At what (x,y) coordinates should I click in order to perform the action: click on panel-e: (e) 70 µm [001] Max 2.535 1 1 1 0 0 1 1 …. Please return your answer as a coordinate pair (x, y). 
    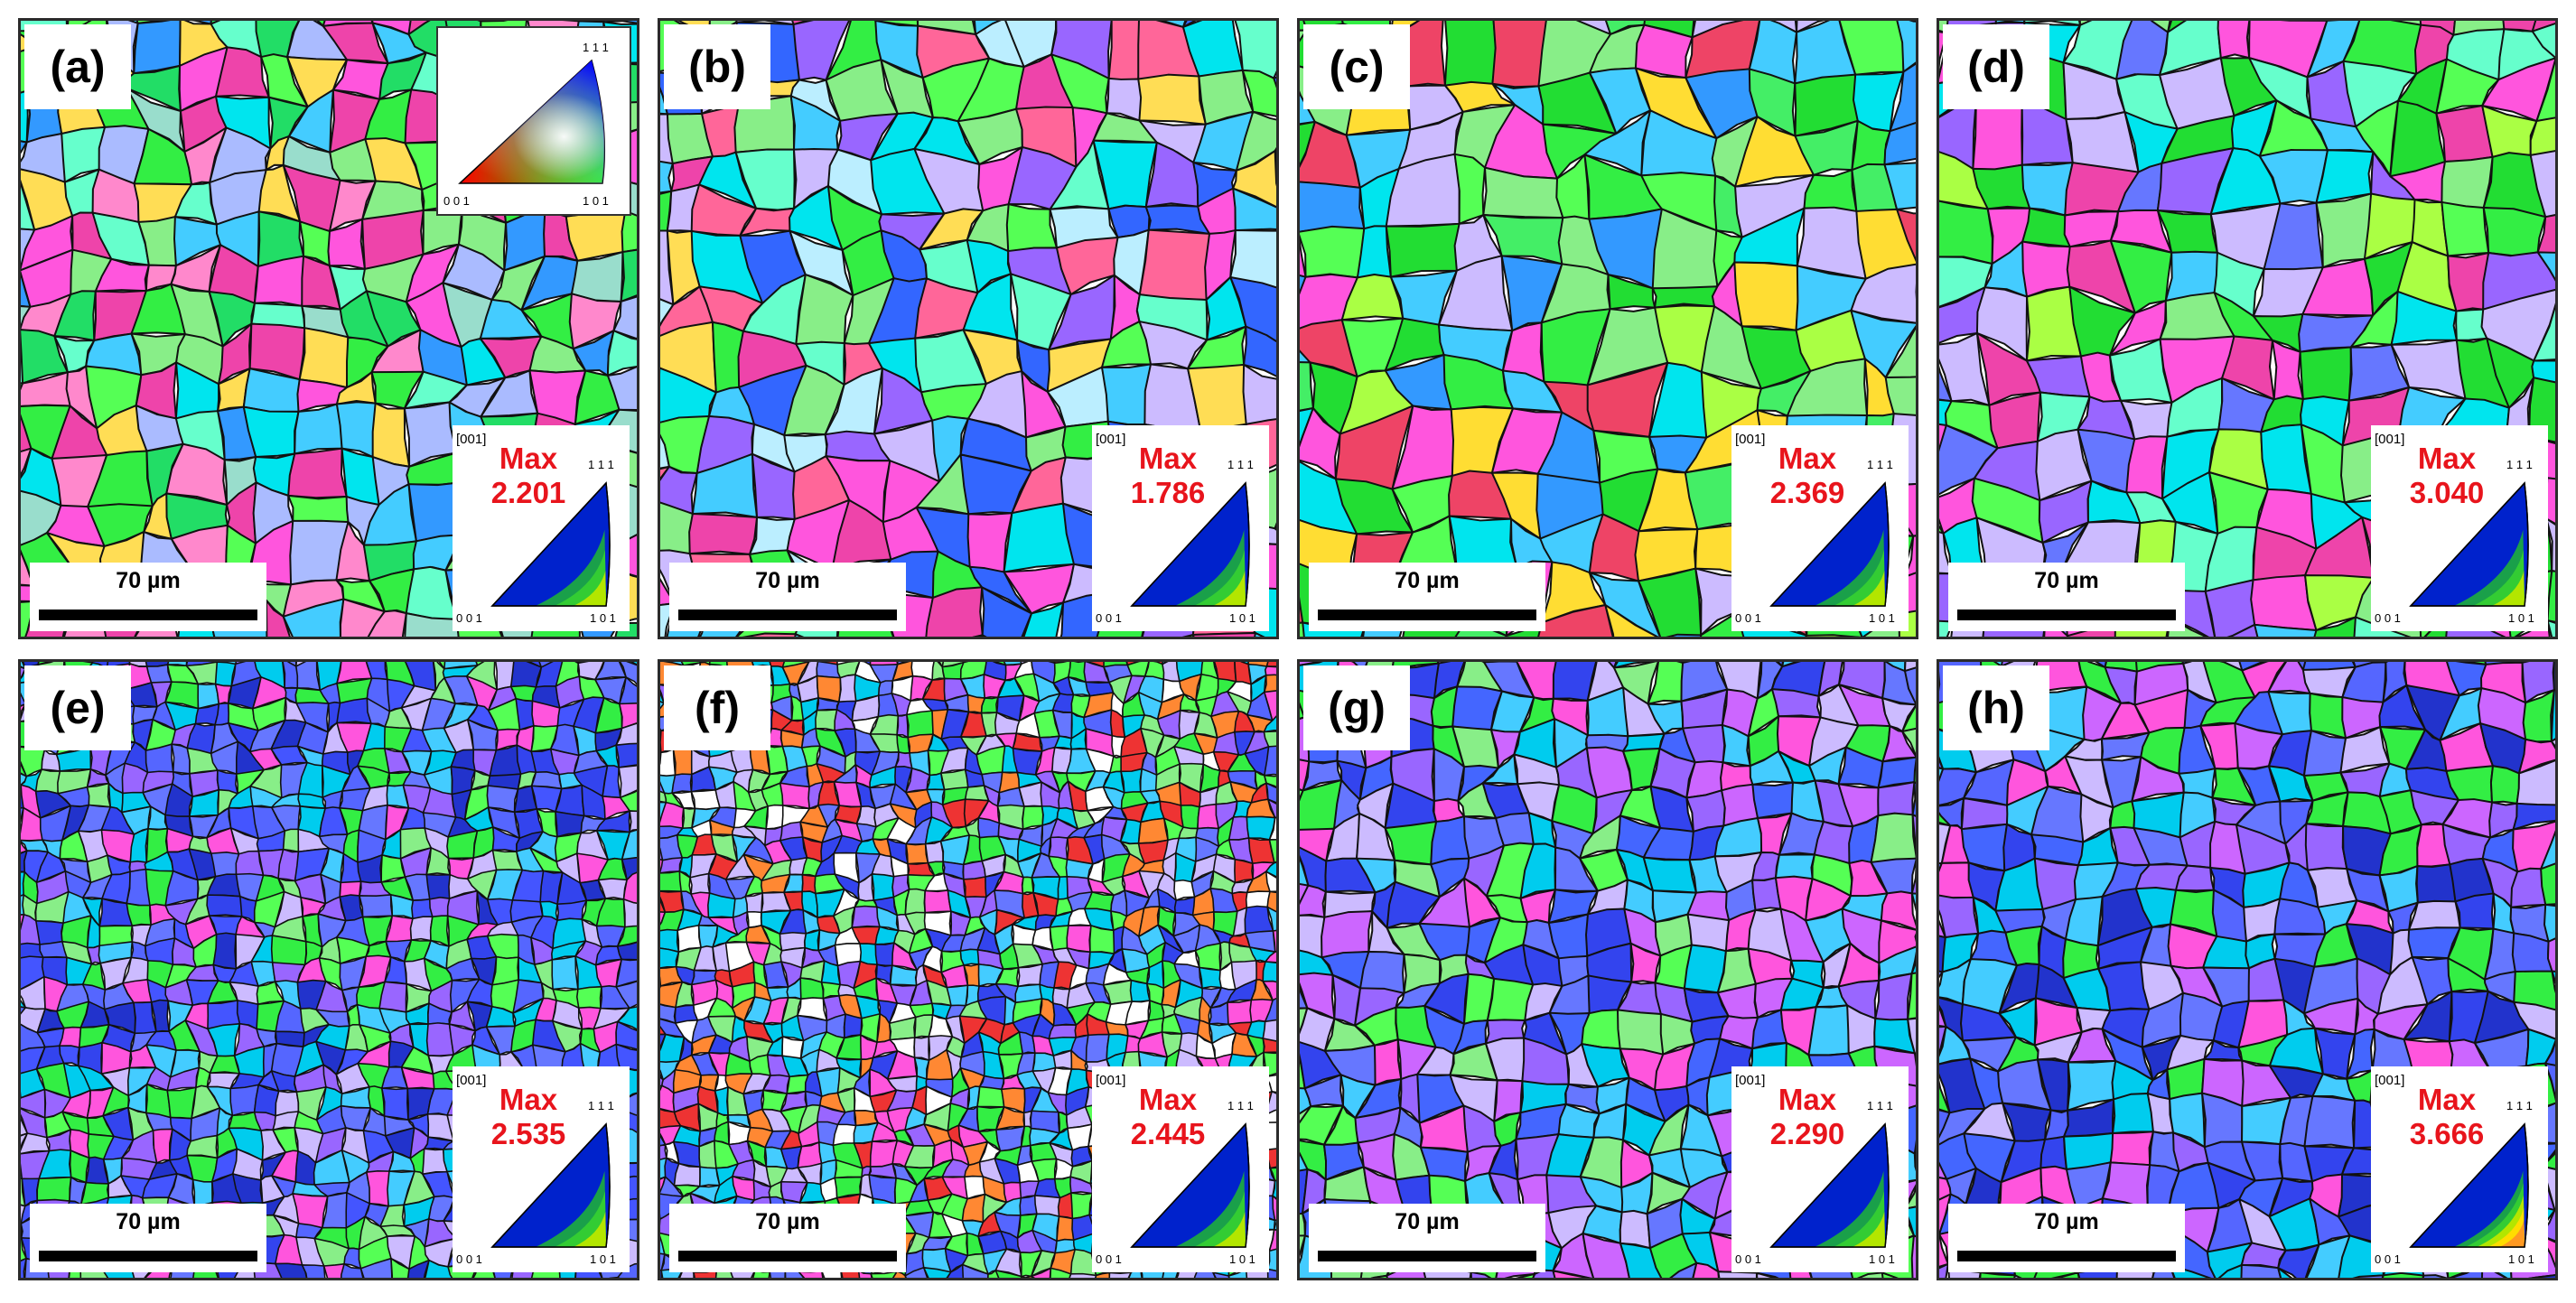
    Looking at the image, I should click on (328, 969).